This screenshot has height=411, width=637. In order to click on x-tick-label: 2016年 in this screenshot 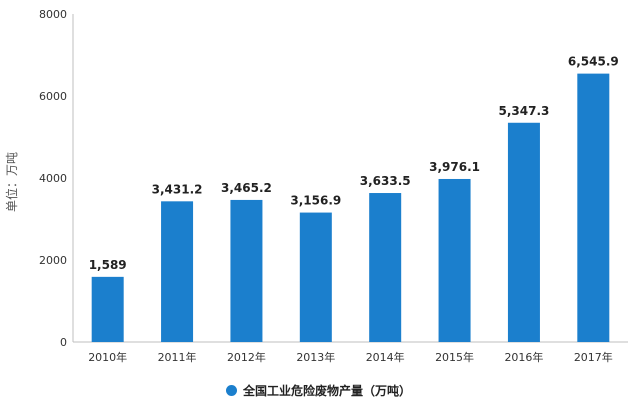, I will do `click(523, 357)`.